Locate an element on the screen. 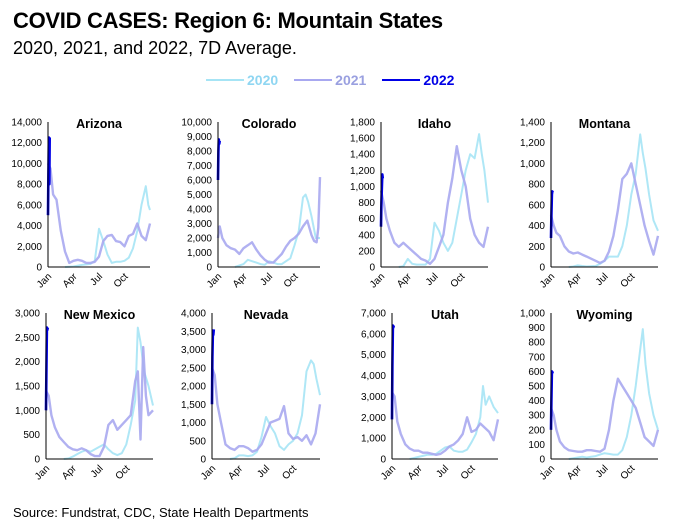 This screenshot has width=682, height=530. chart-title: Colorado is located at coordinates (269, 124).